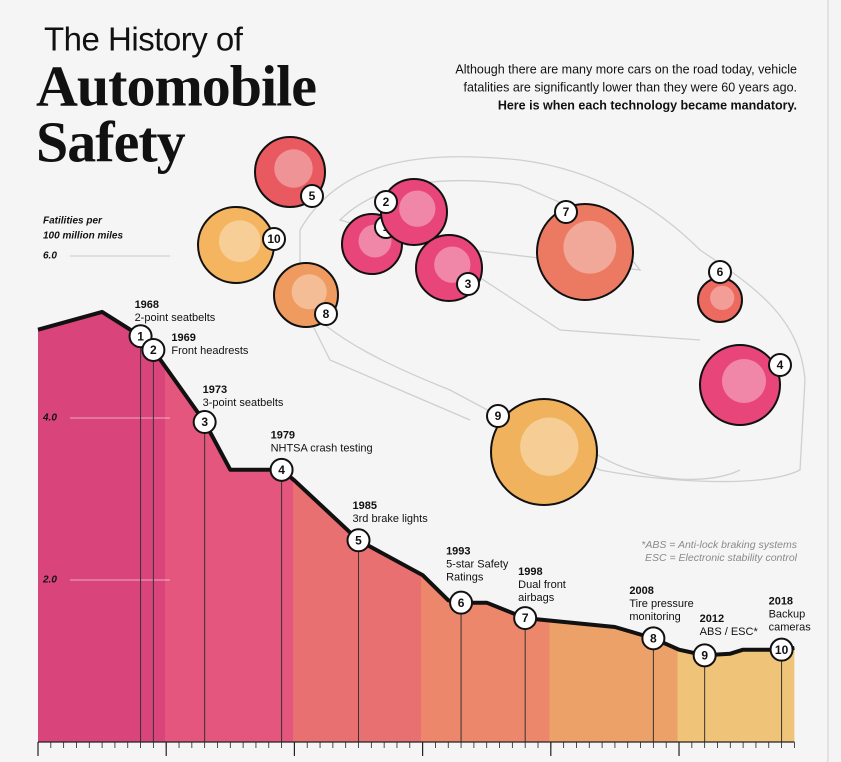  I want to click on footnote: ESC = Electronic stability control, so click(721, 558).